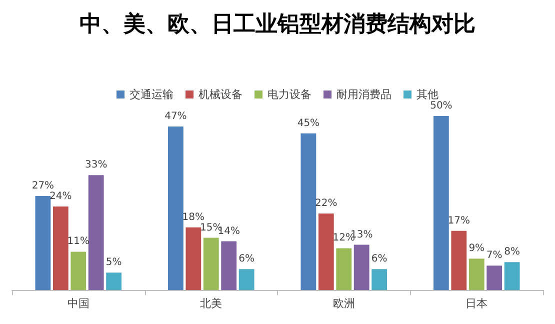 The image size is (555, 324). What do you see at coordinates (61, 196) in the screenshot?
I see `data-label: 24%` at bounding box center [61, 196].